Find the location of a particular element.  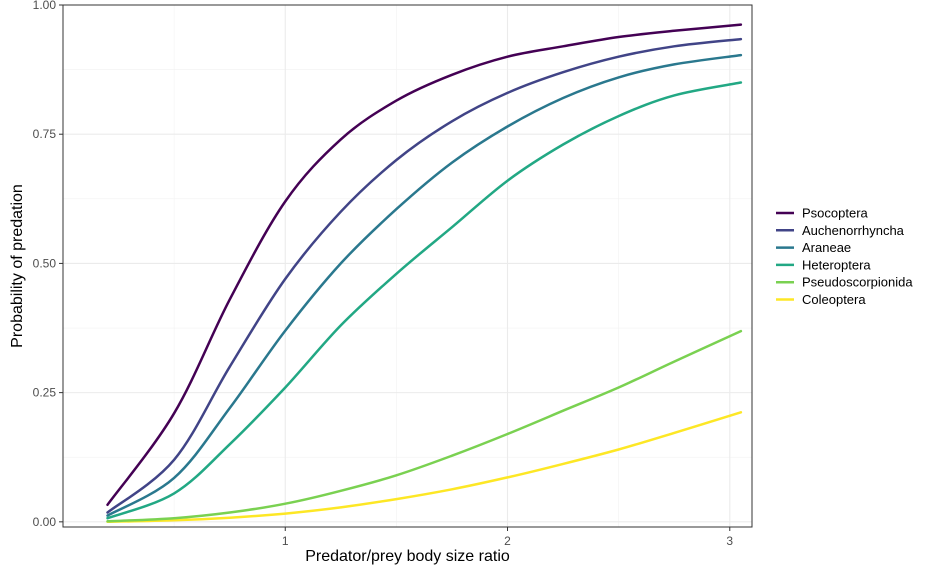

y-axis-title: Probability of predation is located at coordinates (17, 266).